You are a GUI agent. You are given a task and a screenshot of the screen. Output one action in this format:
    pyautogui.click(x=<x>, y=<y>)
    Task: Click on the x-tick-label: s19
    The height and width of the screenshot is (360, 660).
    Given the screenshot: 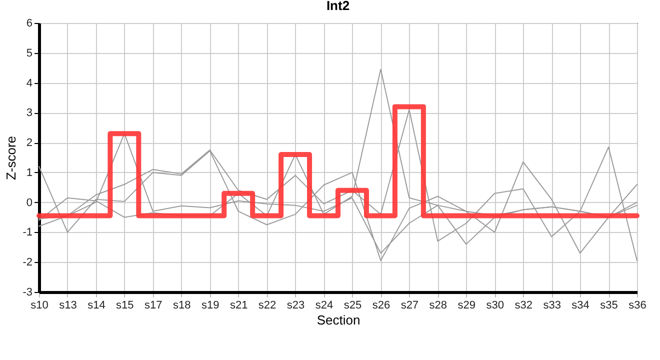 What is the action you would take?
    pyautogui.click(x=210, y=306)
    